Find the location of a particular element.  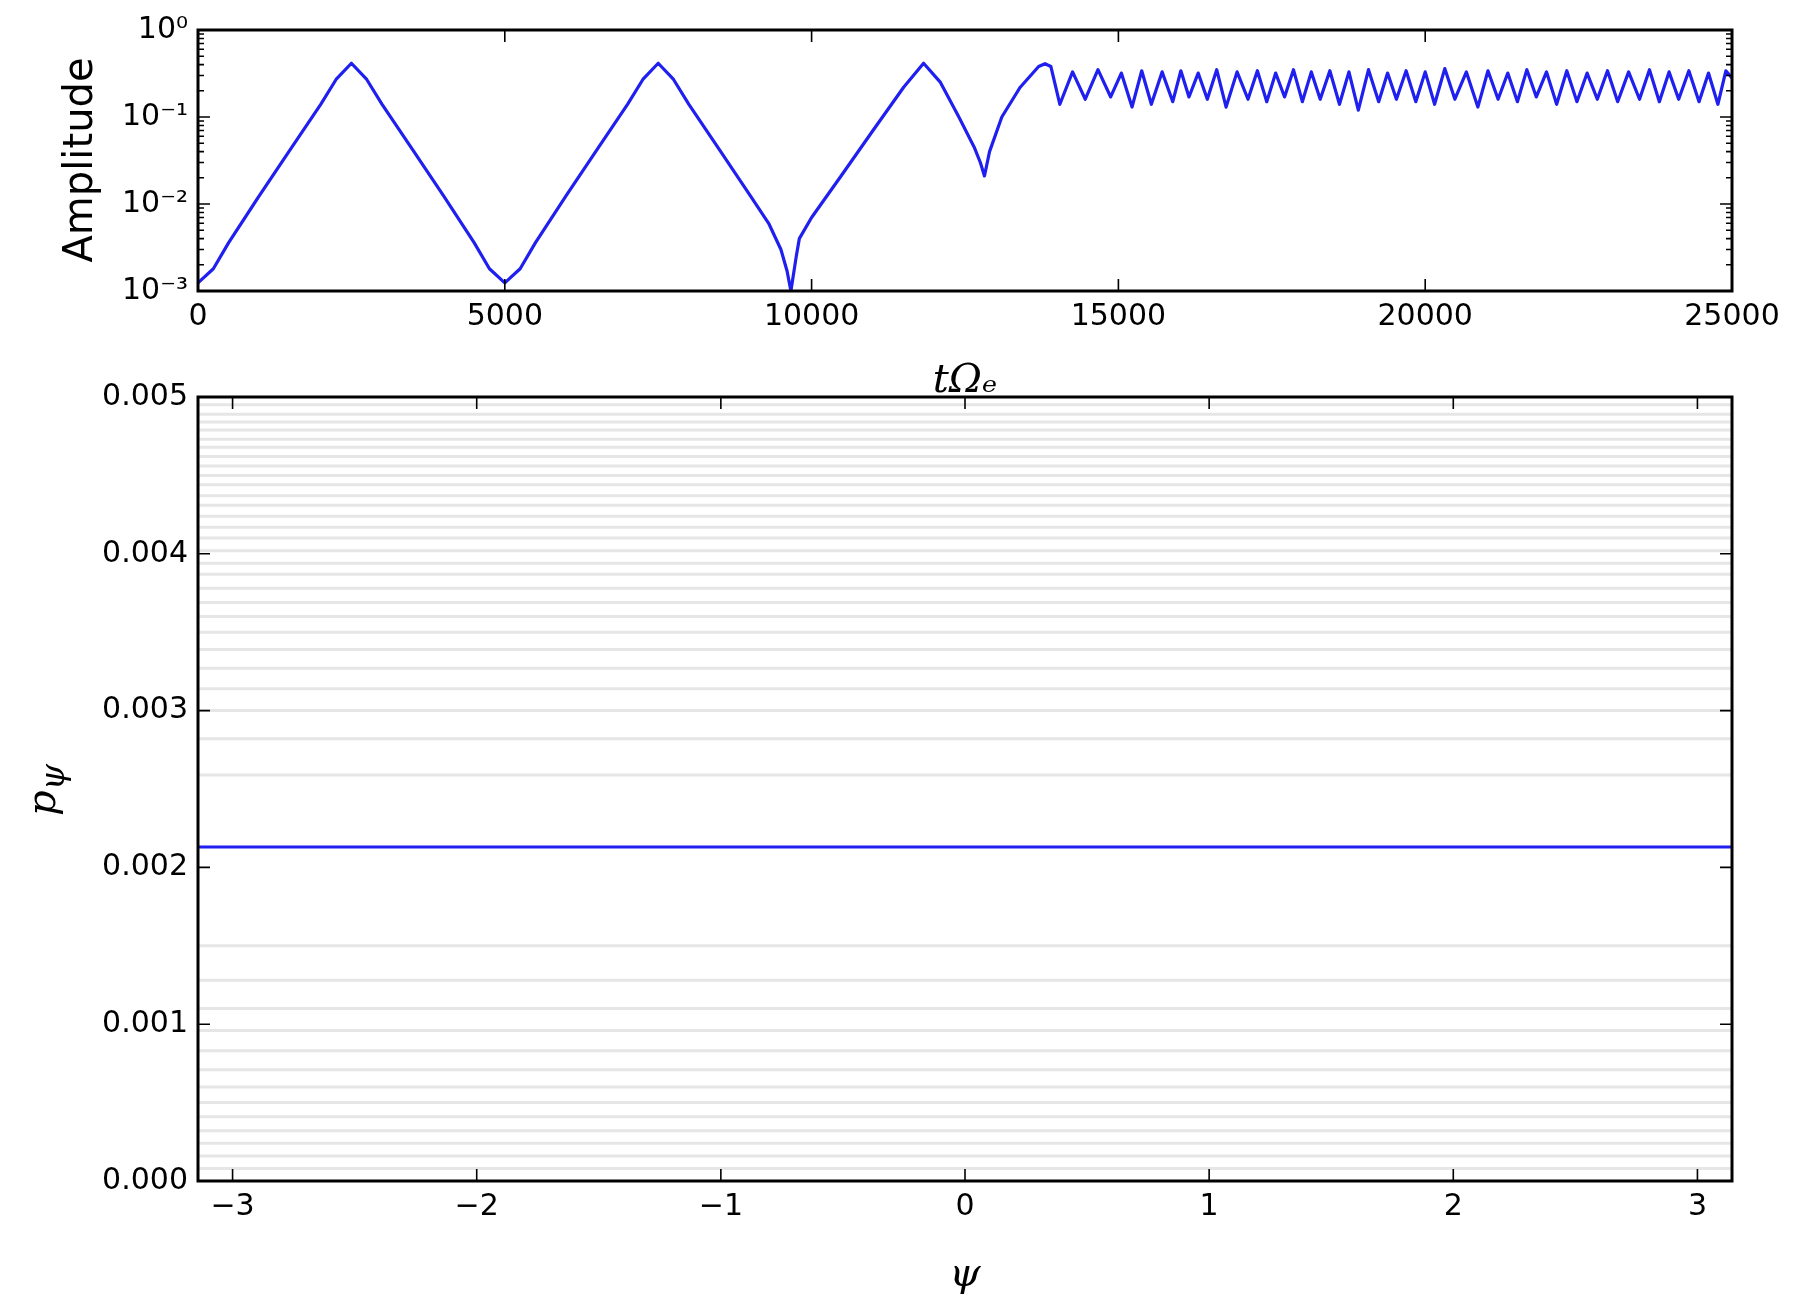

y-tick-label: 0.000 is located at coordinates (145, 1178).